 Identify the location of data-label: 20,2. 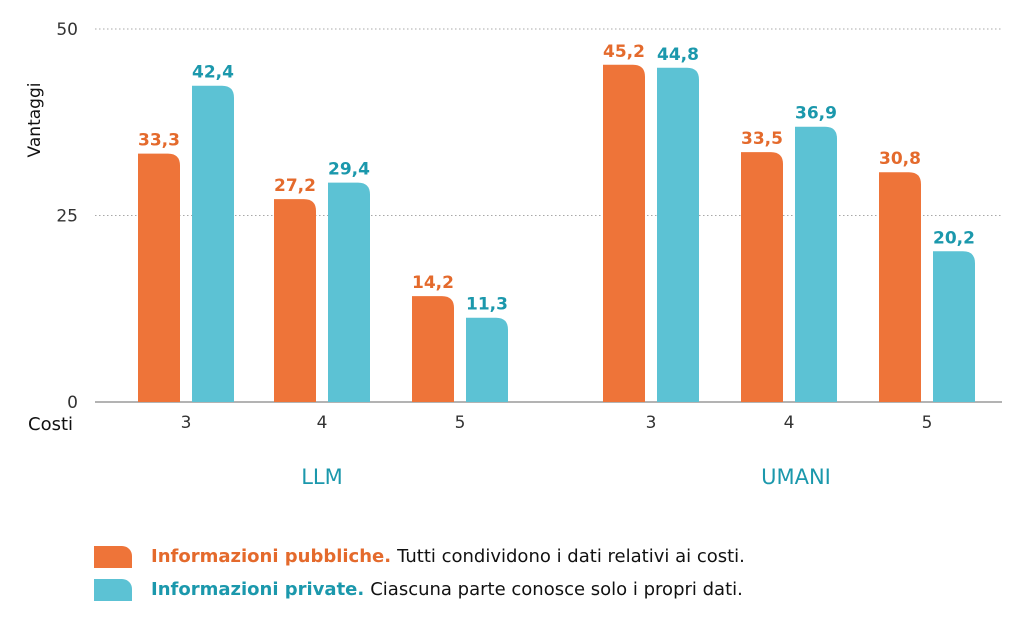
(954, 238).